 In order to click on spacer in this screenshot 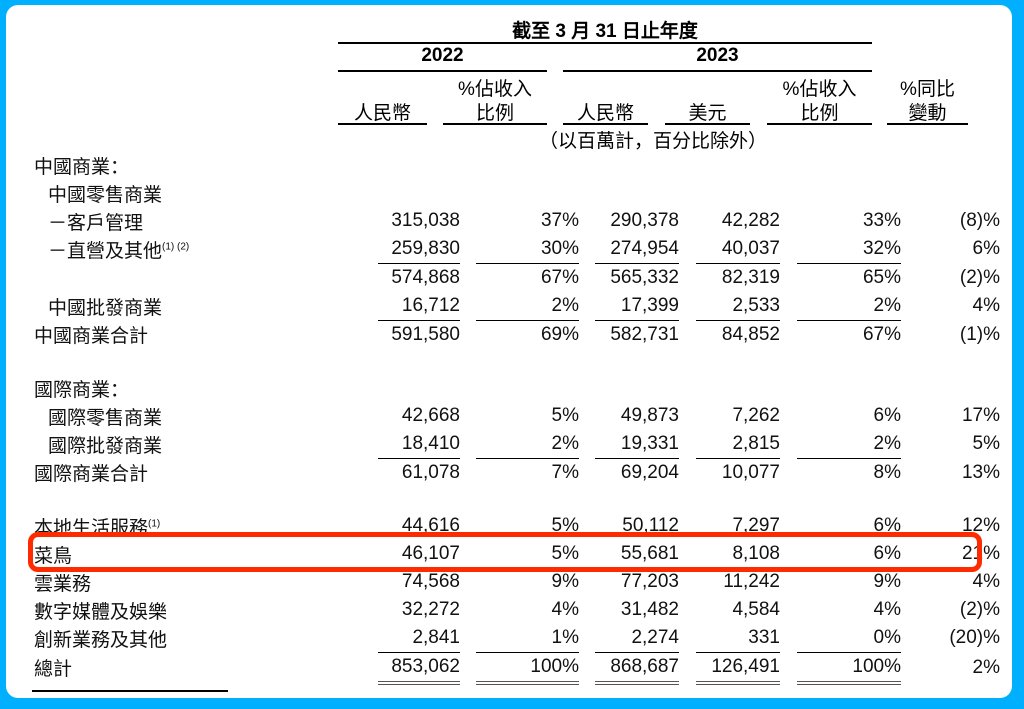, I will do `click(500, 499)`.